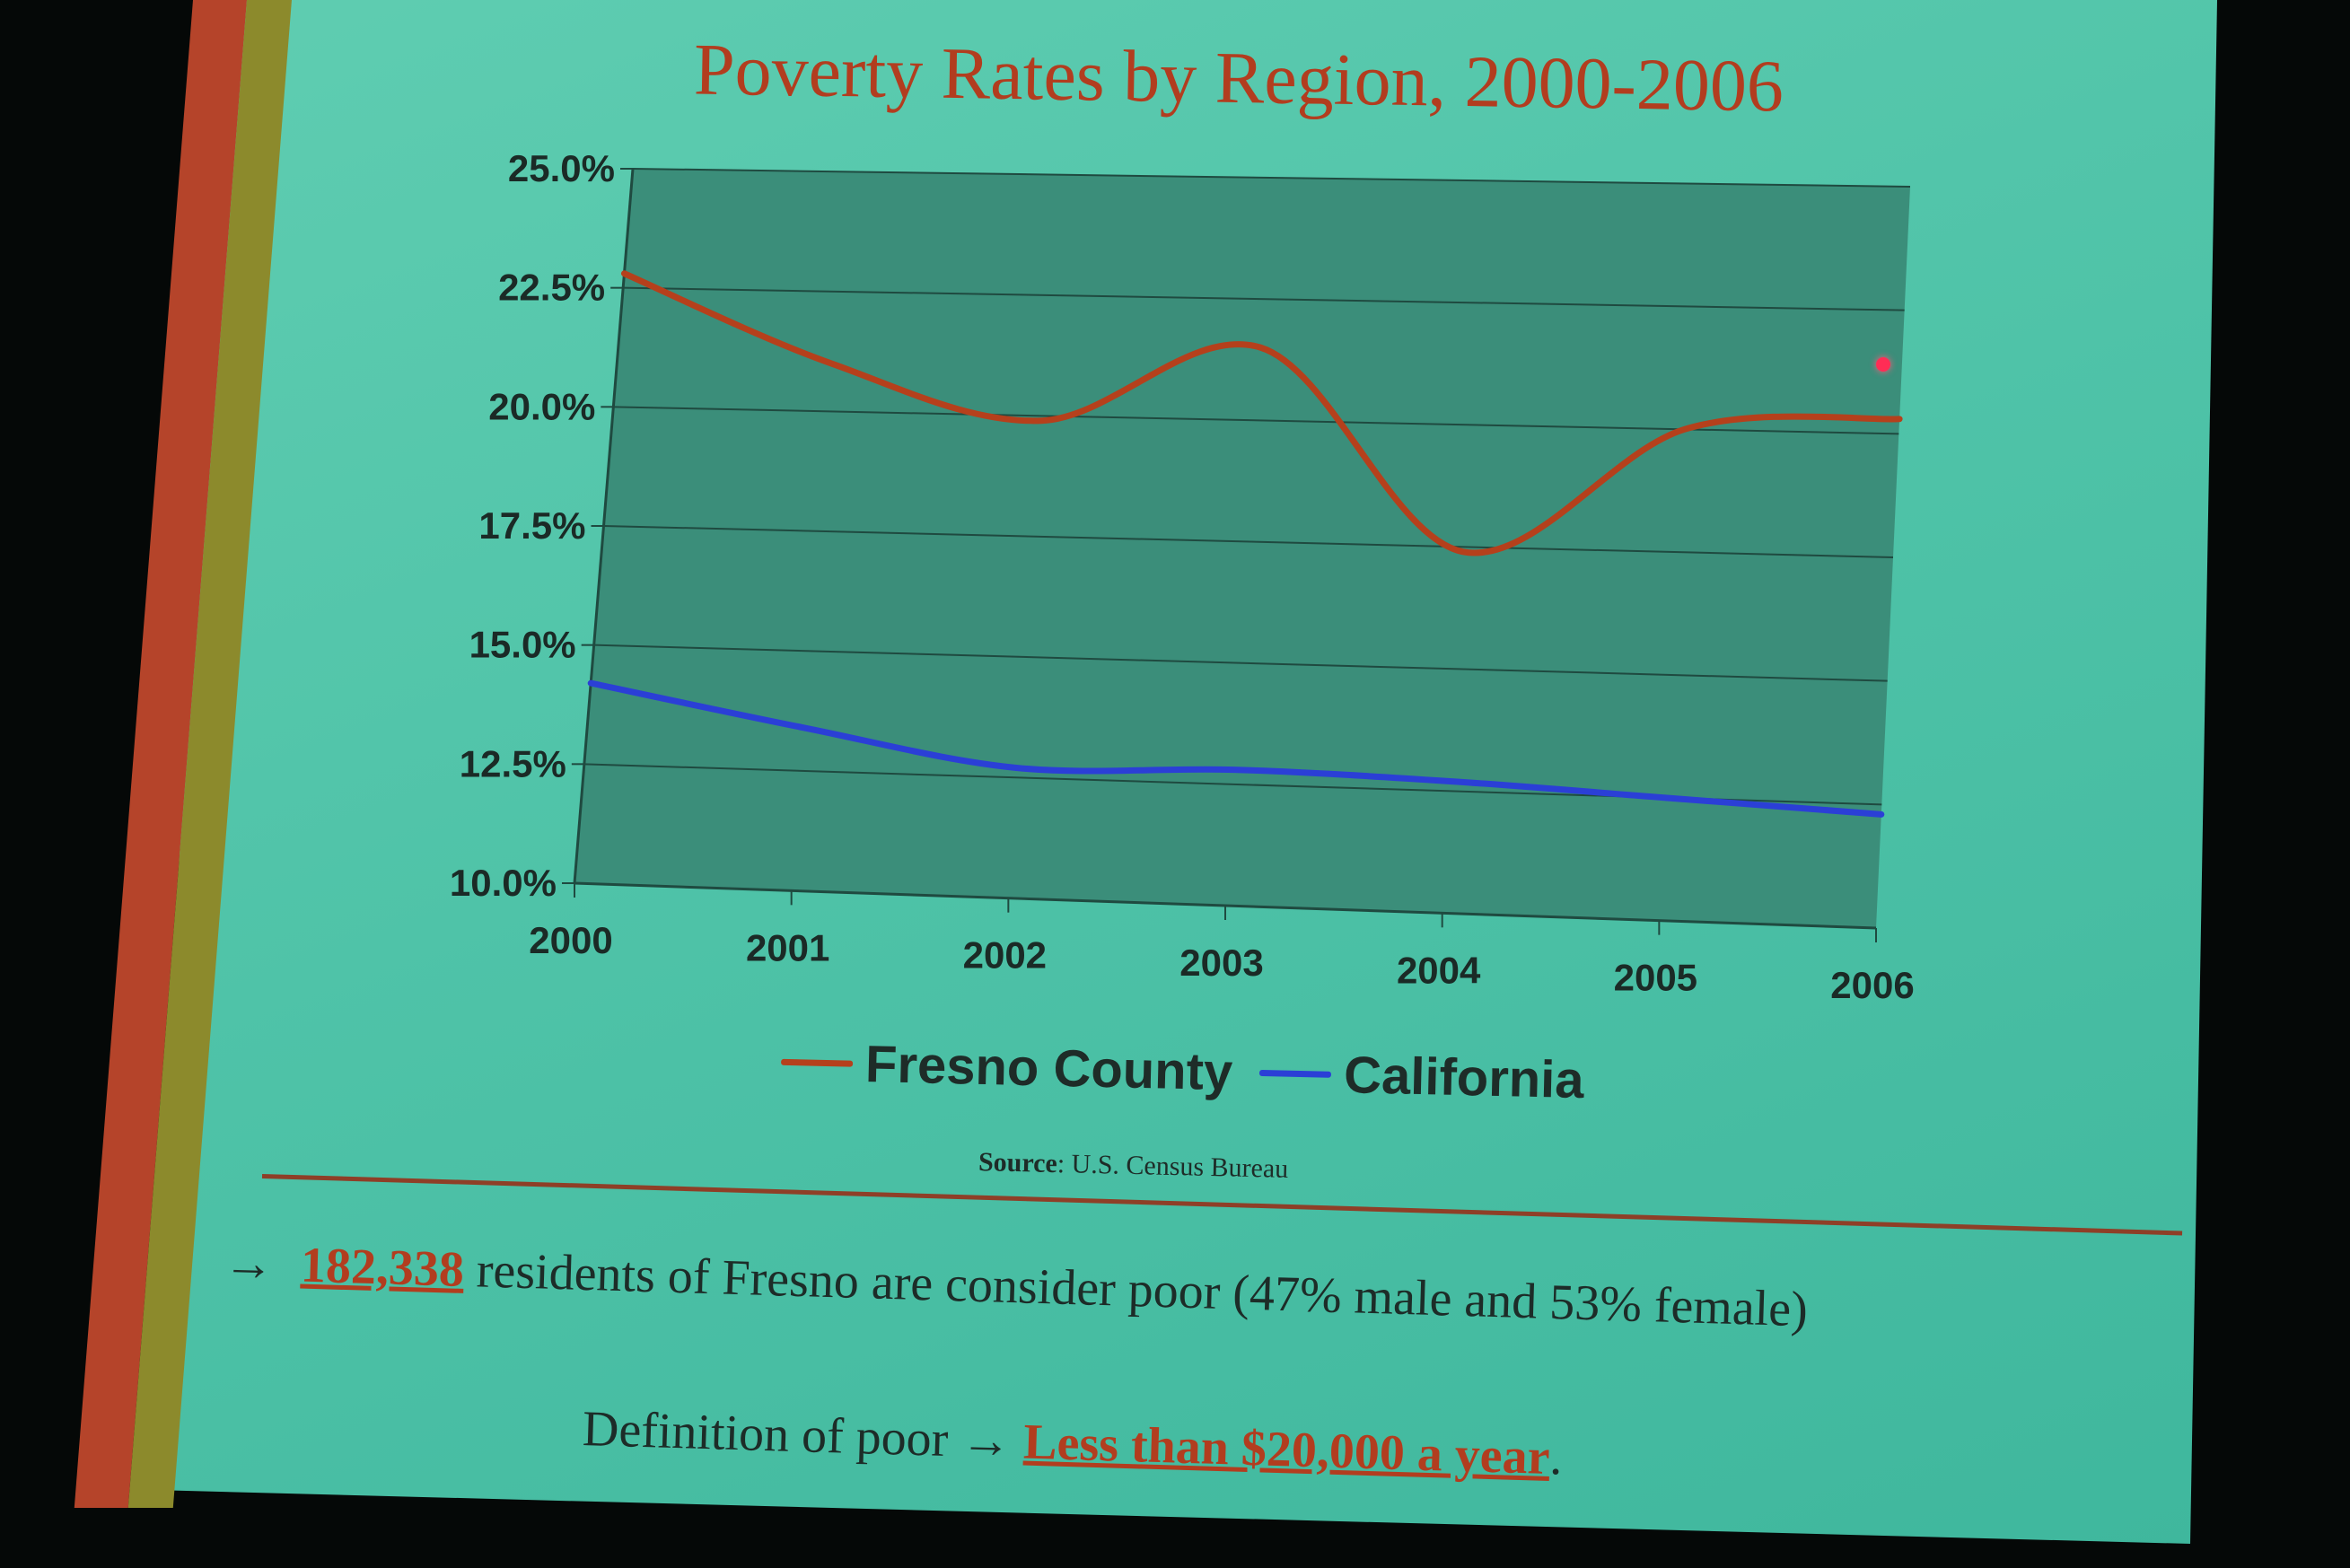  I want to click on laser-pointer-dot, so click(1883, 365).